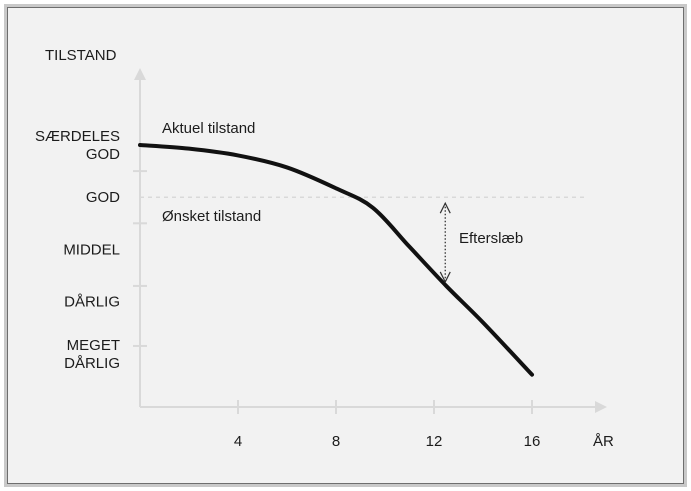 This screenshot has width=691, height=491. I want to click on y-axis-level-labels: SÆRDELES GOD GOD MIDDEL DÅRLIG MEGET DÅRLIG, so click(77, 250).